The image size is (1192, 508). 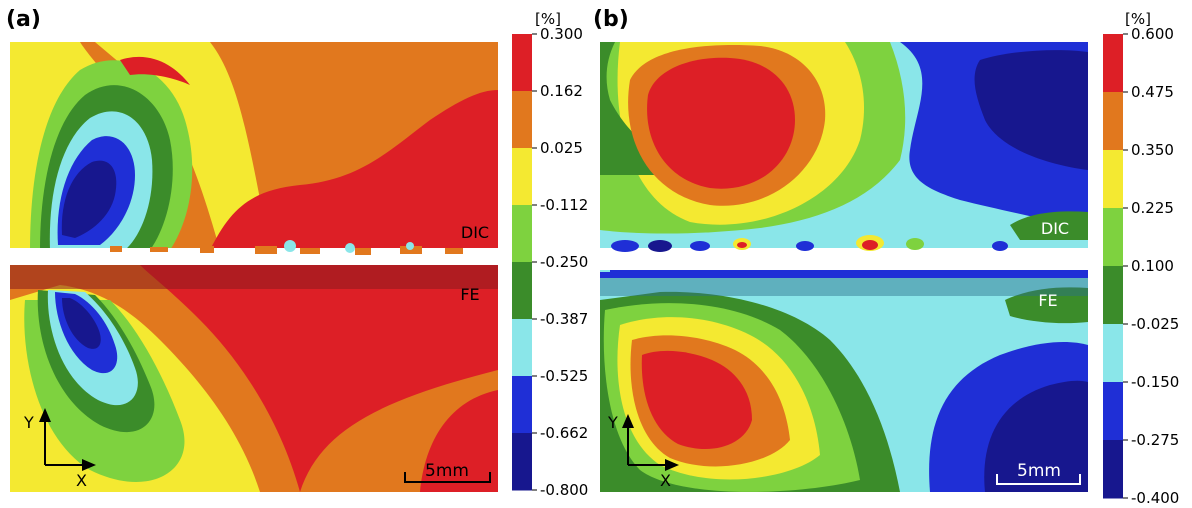 I want to click on notch-gap-a, so click(x=254, y=256).